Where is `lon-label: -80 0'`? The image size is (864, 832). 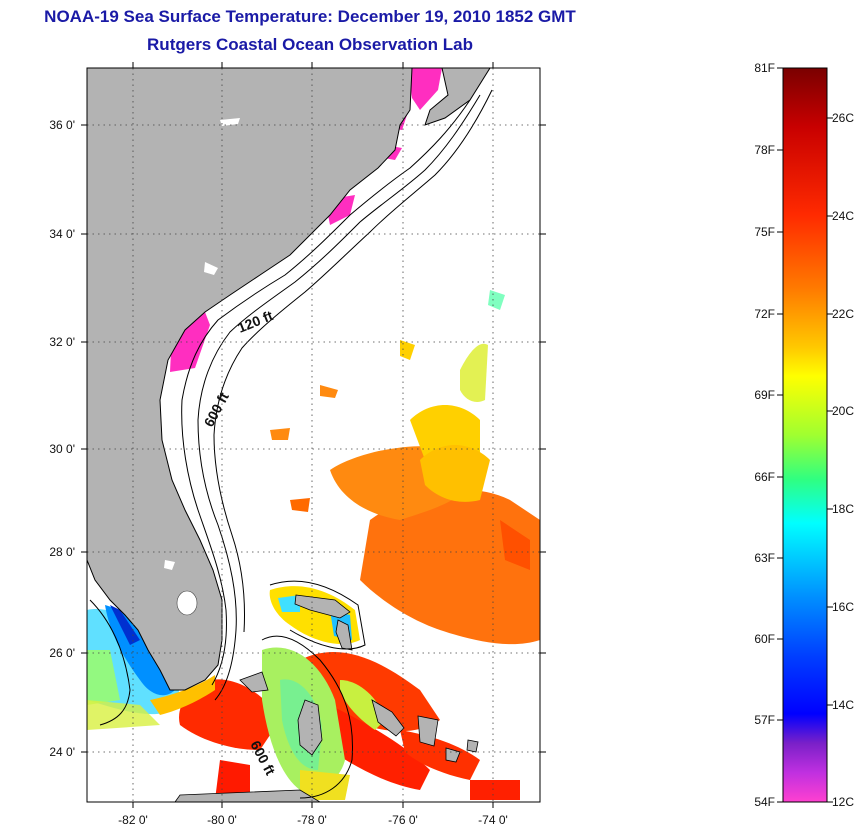 lon-label: -80 0' is located at coordinates (222, 820).